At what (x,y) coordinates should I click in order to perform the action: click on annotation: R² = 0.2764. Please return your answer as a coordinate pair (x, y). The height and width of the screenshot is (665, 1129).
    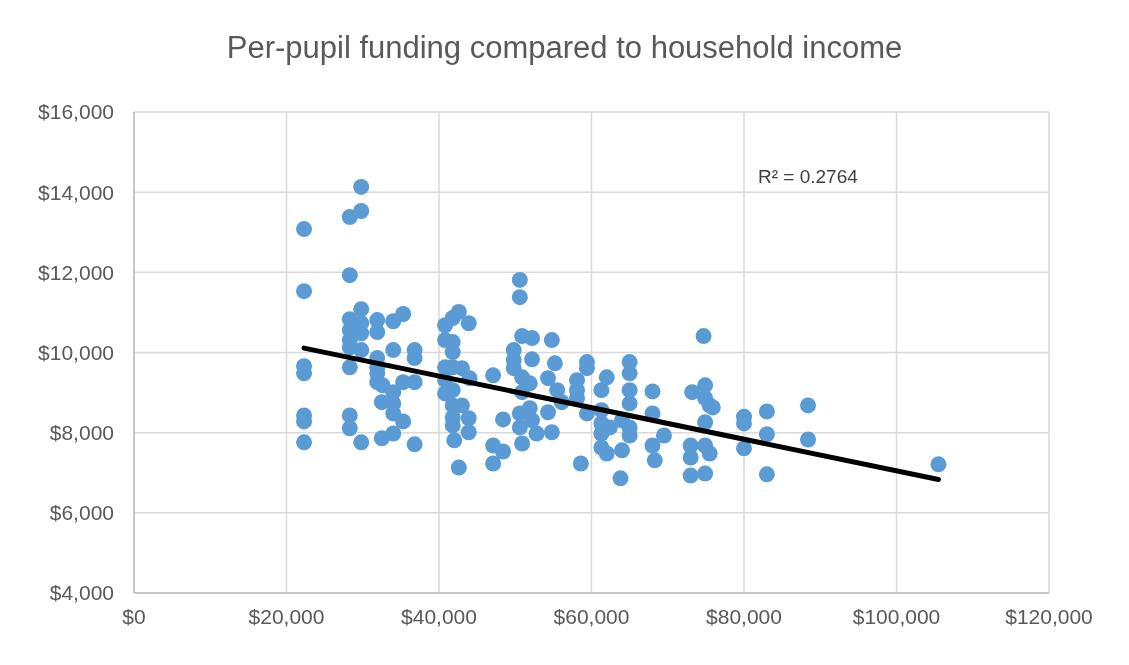
    Looking at the image, I should click on (808, 177).